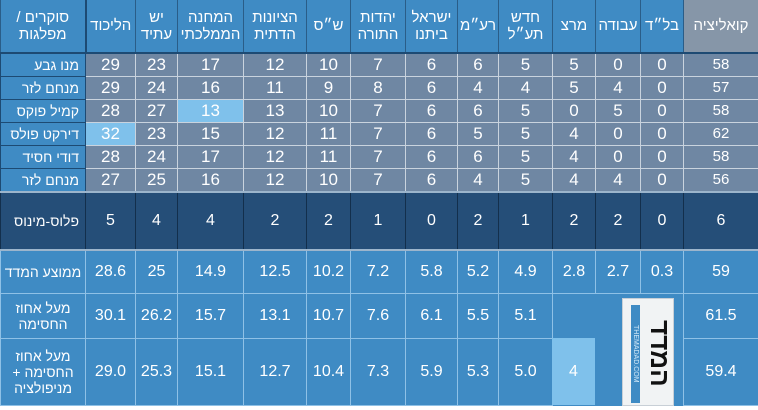  I want to click on manipulation-value: 10.4, so click(328, 372).